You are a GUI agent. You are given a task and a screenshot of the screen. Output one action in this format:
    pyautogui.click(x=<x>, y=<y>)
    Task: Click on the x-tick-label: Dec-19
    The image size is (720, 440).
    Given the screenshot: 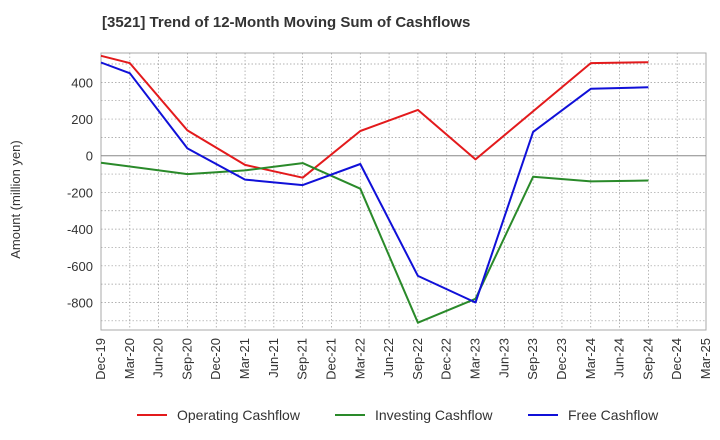 What is the action you would take?
    pyautogui.click(x=100, y=359)
    